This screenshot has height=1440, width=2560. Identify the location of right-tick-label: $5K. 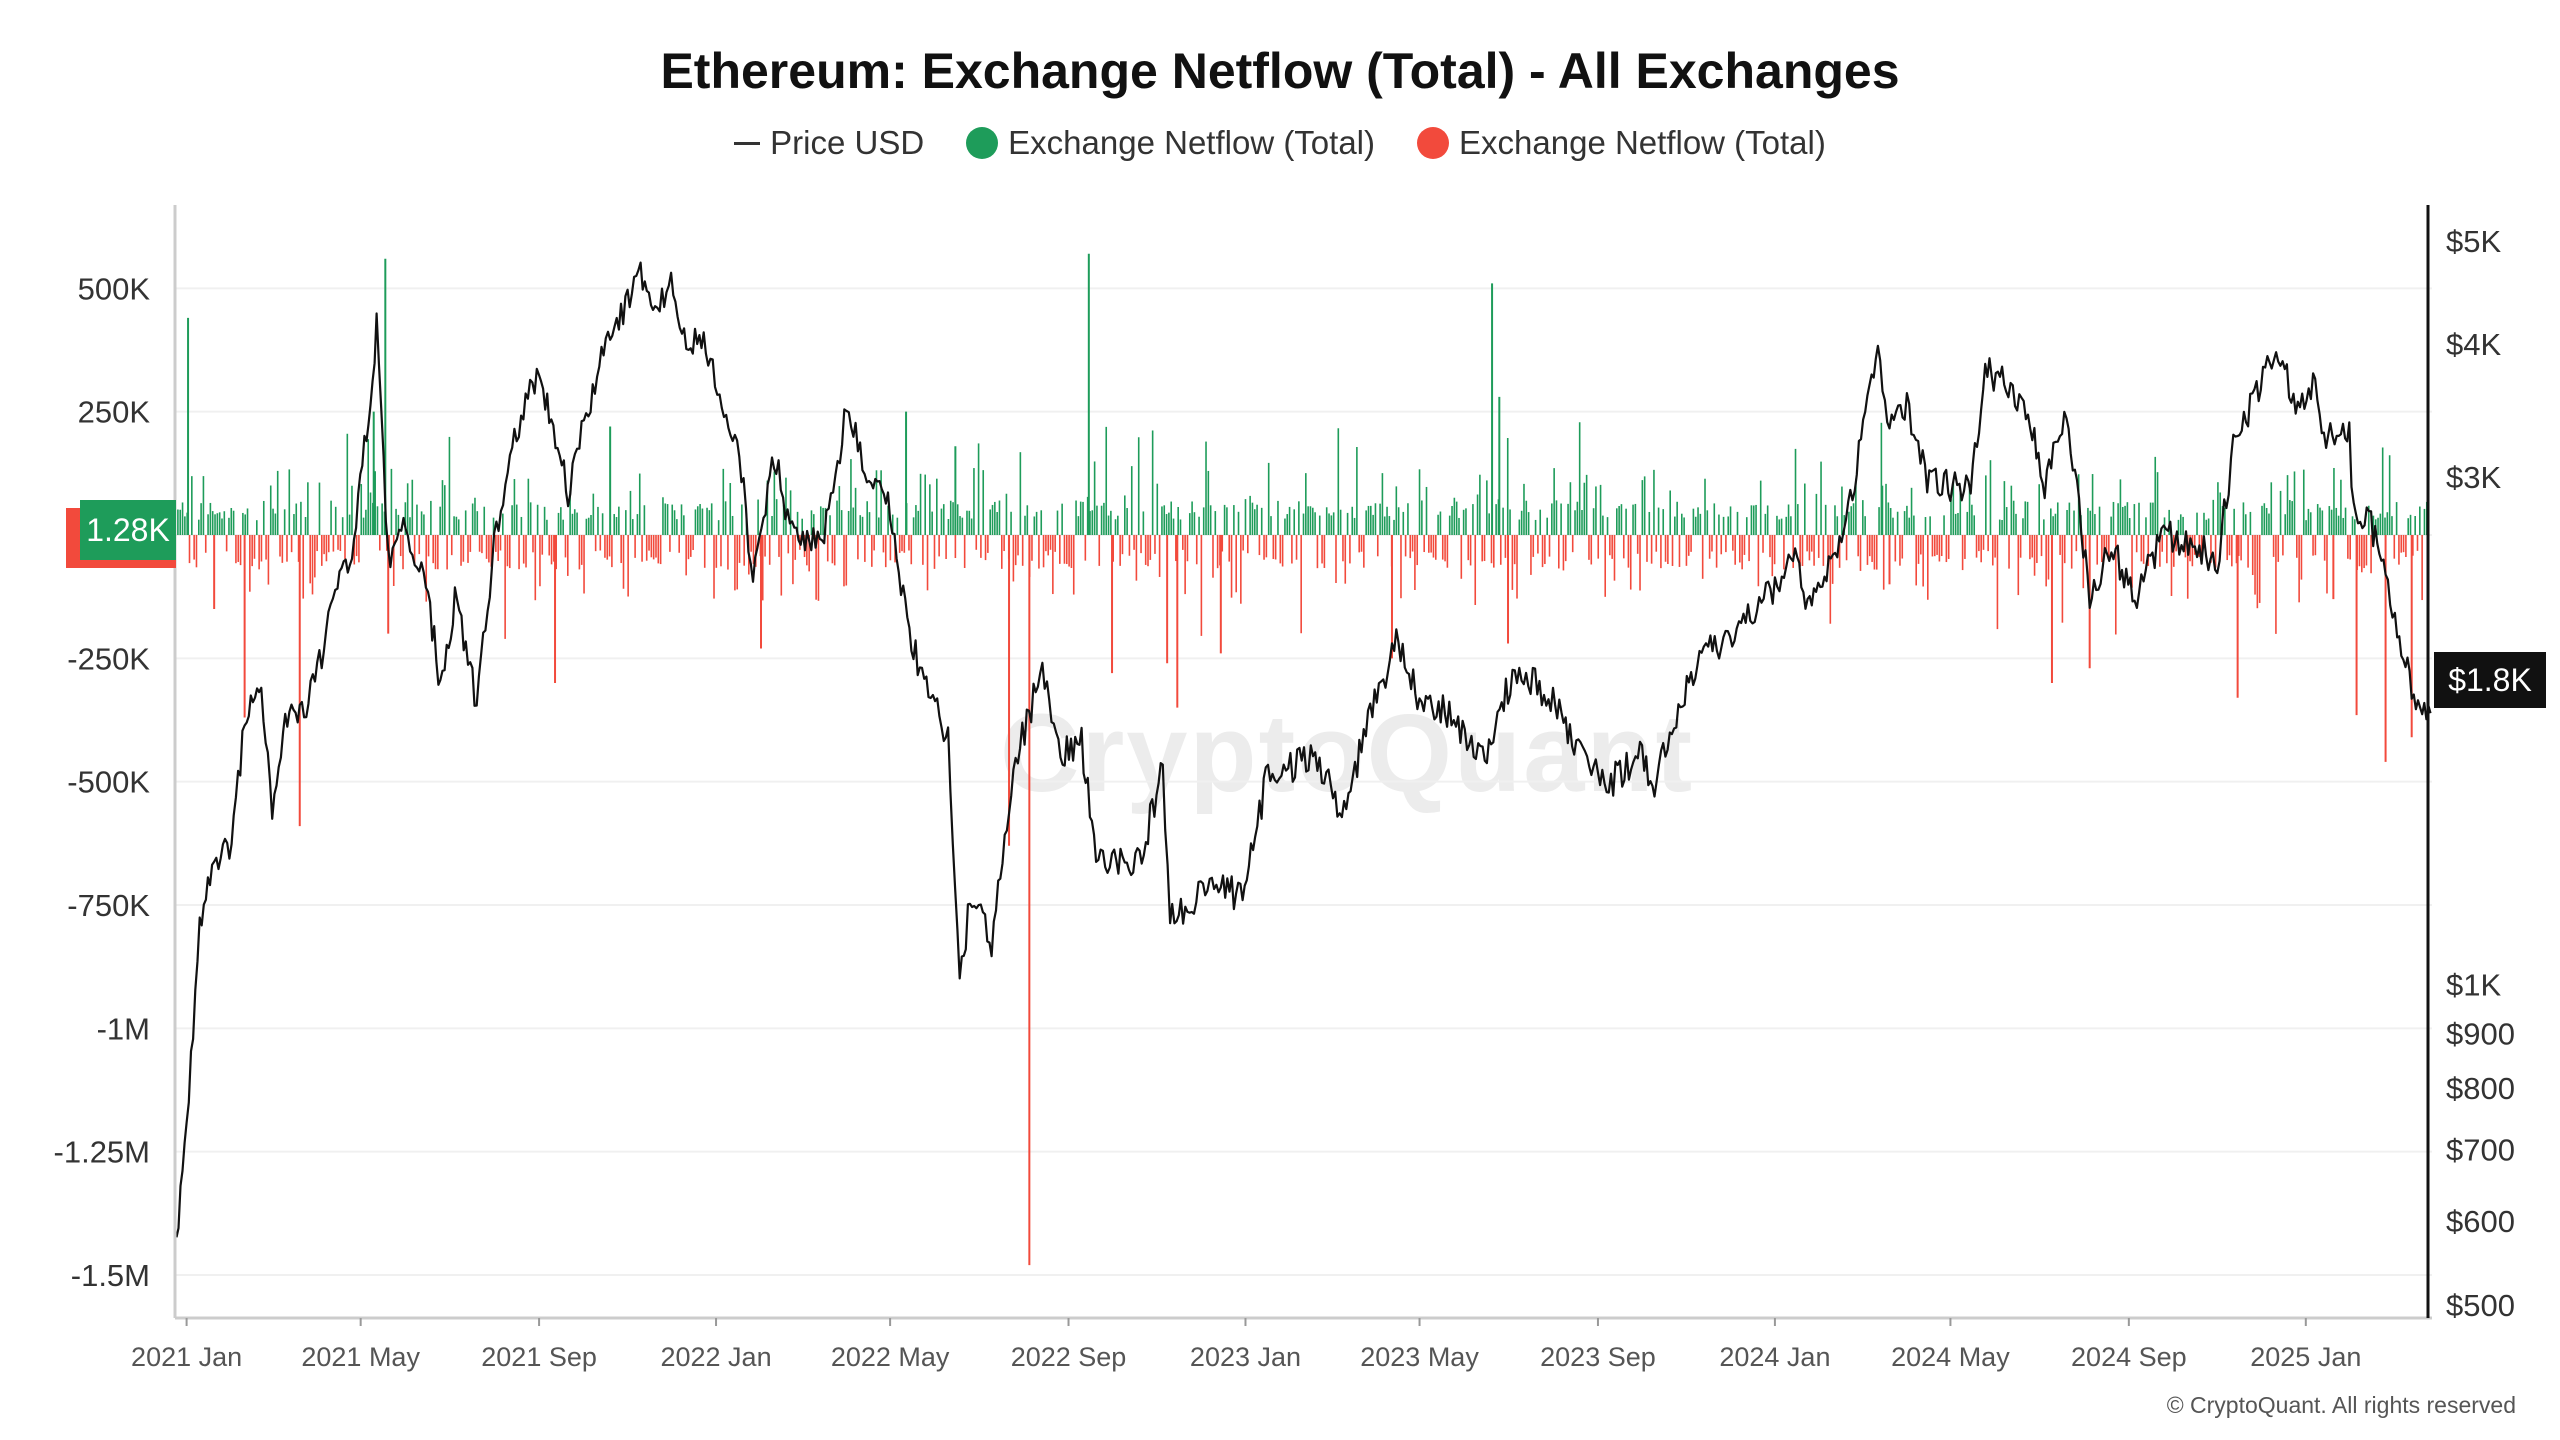
(2473, 241).